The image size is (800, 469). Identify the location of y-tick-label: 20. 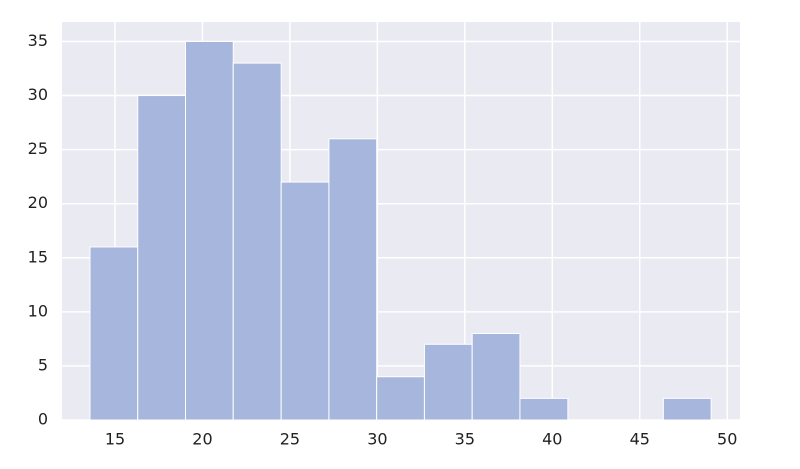
(38, 202).